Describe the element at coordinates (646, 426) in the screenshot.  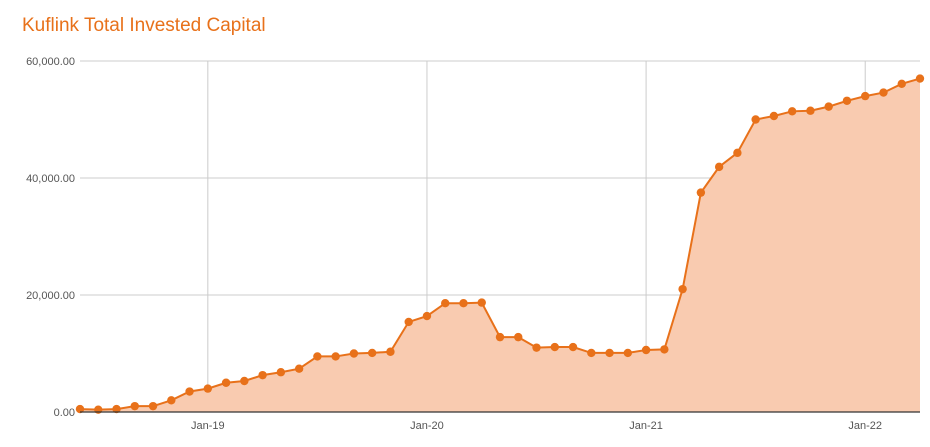
I see `x-tick-label-jan-21: Jan-21` at that location.